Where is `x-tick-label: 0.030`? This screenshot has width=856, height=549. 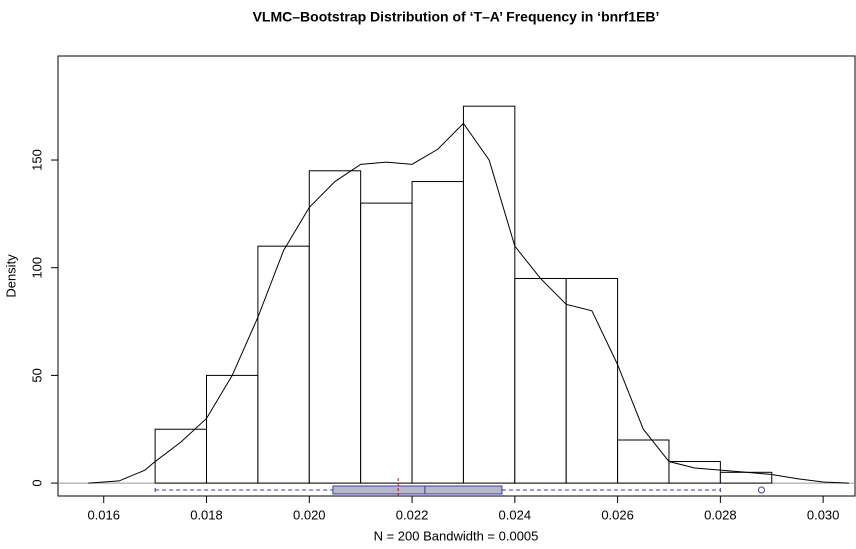 x-tick-label: 0.030 is located at coordinates (823, 514).